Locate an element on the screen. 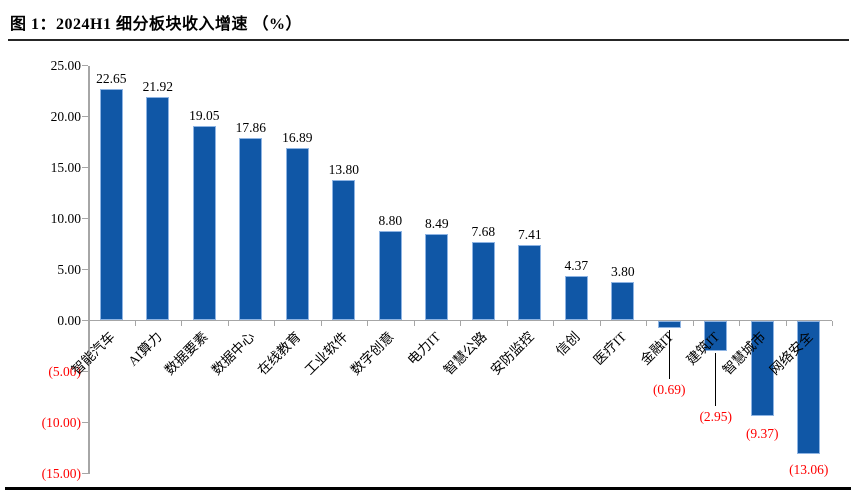 Image resolution: width=855 pixels, height=498 pixels. y-axis-tick-label: 20.00 is located at coordinates (65, 116).